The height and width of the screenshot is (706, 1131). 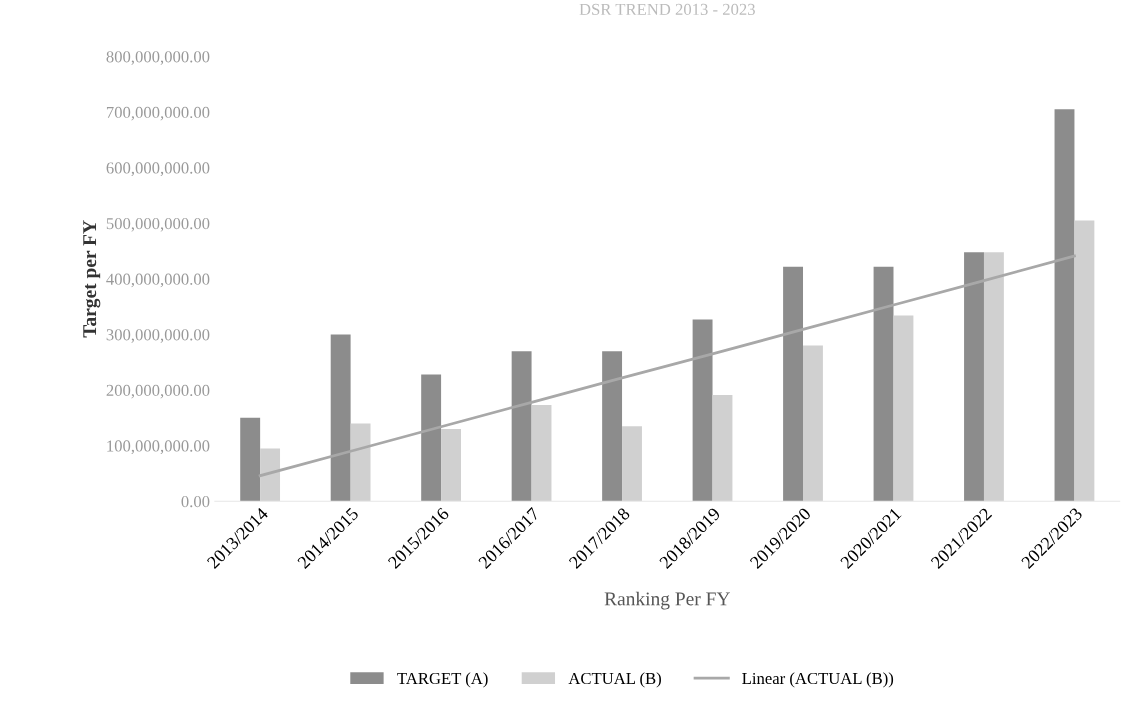 What do you see at coordinates (158, 336) in the screenshot?
I see `y-tick-label: 300,000,000.00` at bounding box center [158, 336].